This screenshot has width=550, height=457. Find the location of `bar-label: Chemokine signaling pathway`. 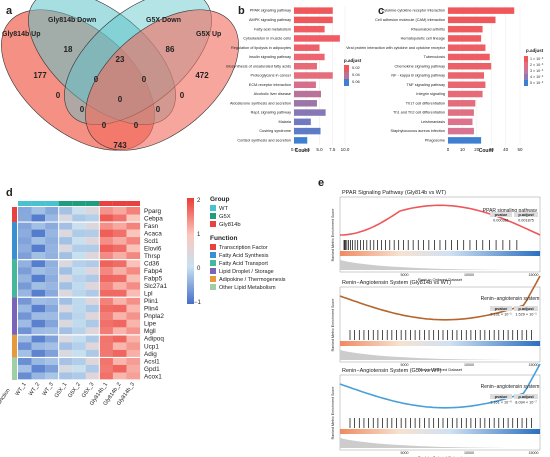

bar-label: Chemokine signaling pathway is located at coordinates (420, 66).